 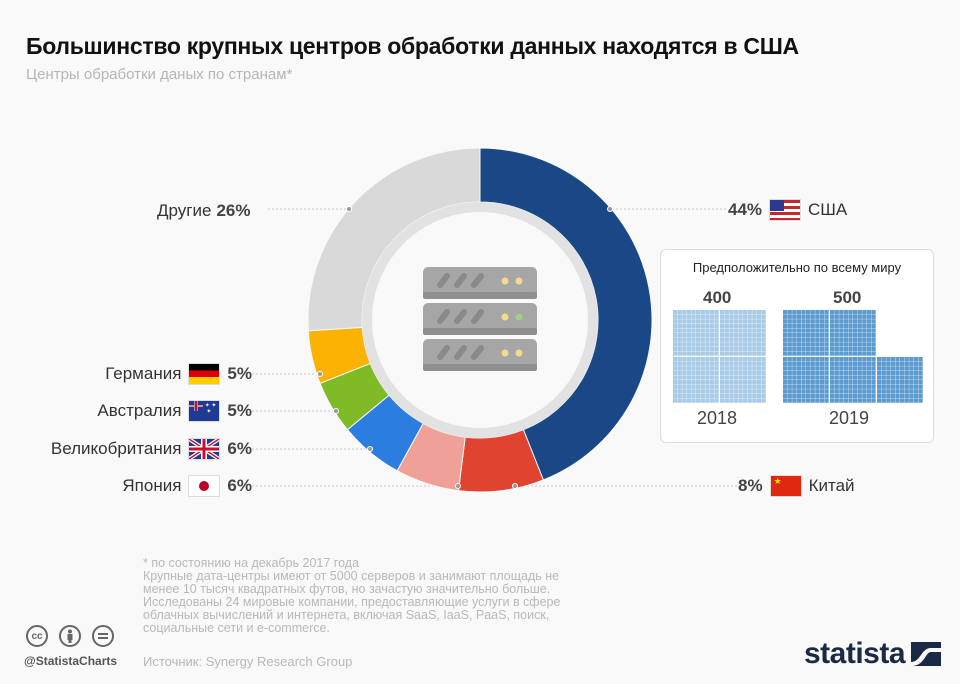 I want to click on cc-license-icon: cc, so click(x=37, y=636).